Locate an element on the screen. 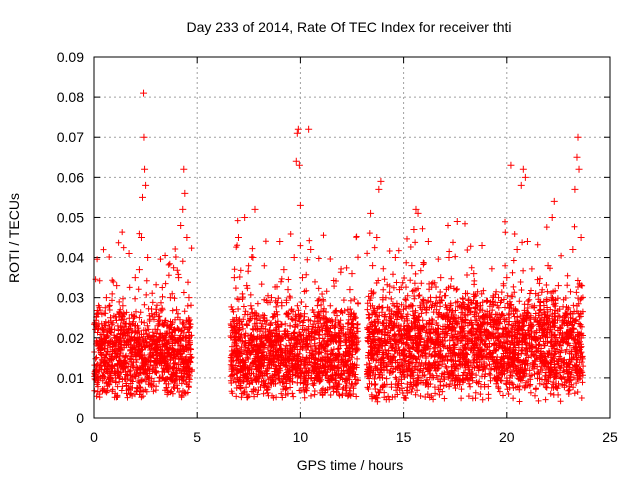 The height and width of the screenshot is (480, 640). x-axis-label: GPS time / hours is located at coordinates (350, 465).